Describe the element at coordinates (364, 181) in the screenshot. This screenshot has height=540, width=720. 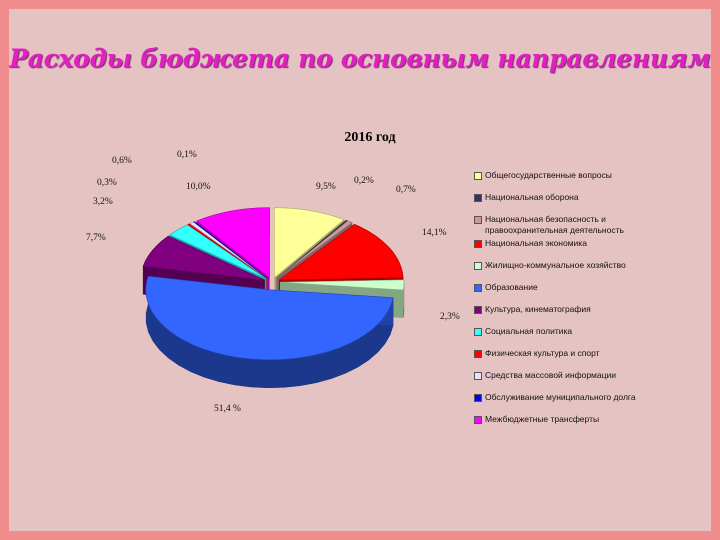
I see `slice-pct-label: 0,2%` at that location.